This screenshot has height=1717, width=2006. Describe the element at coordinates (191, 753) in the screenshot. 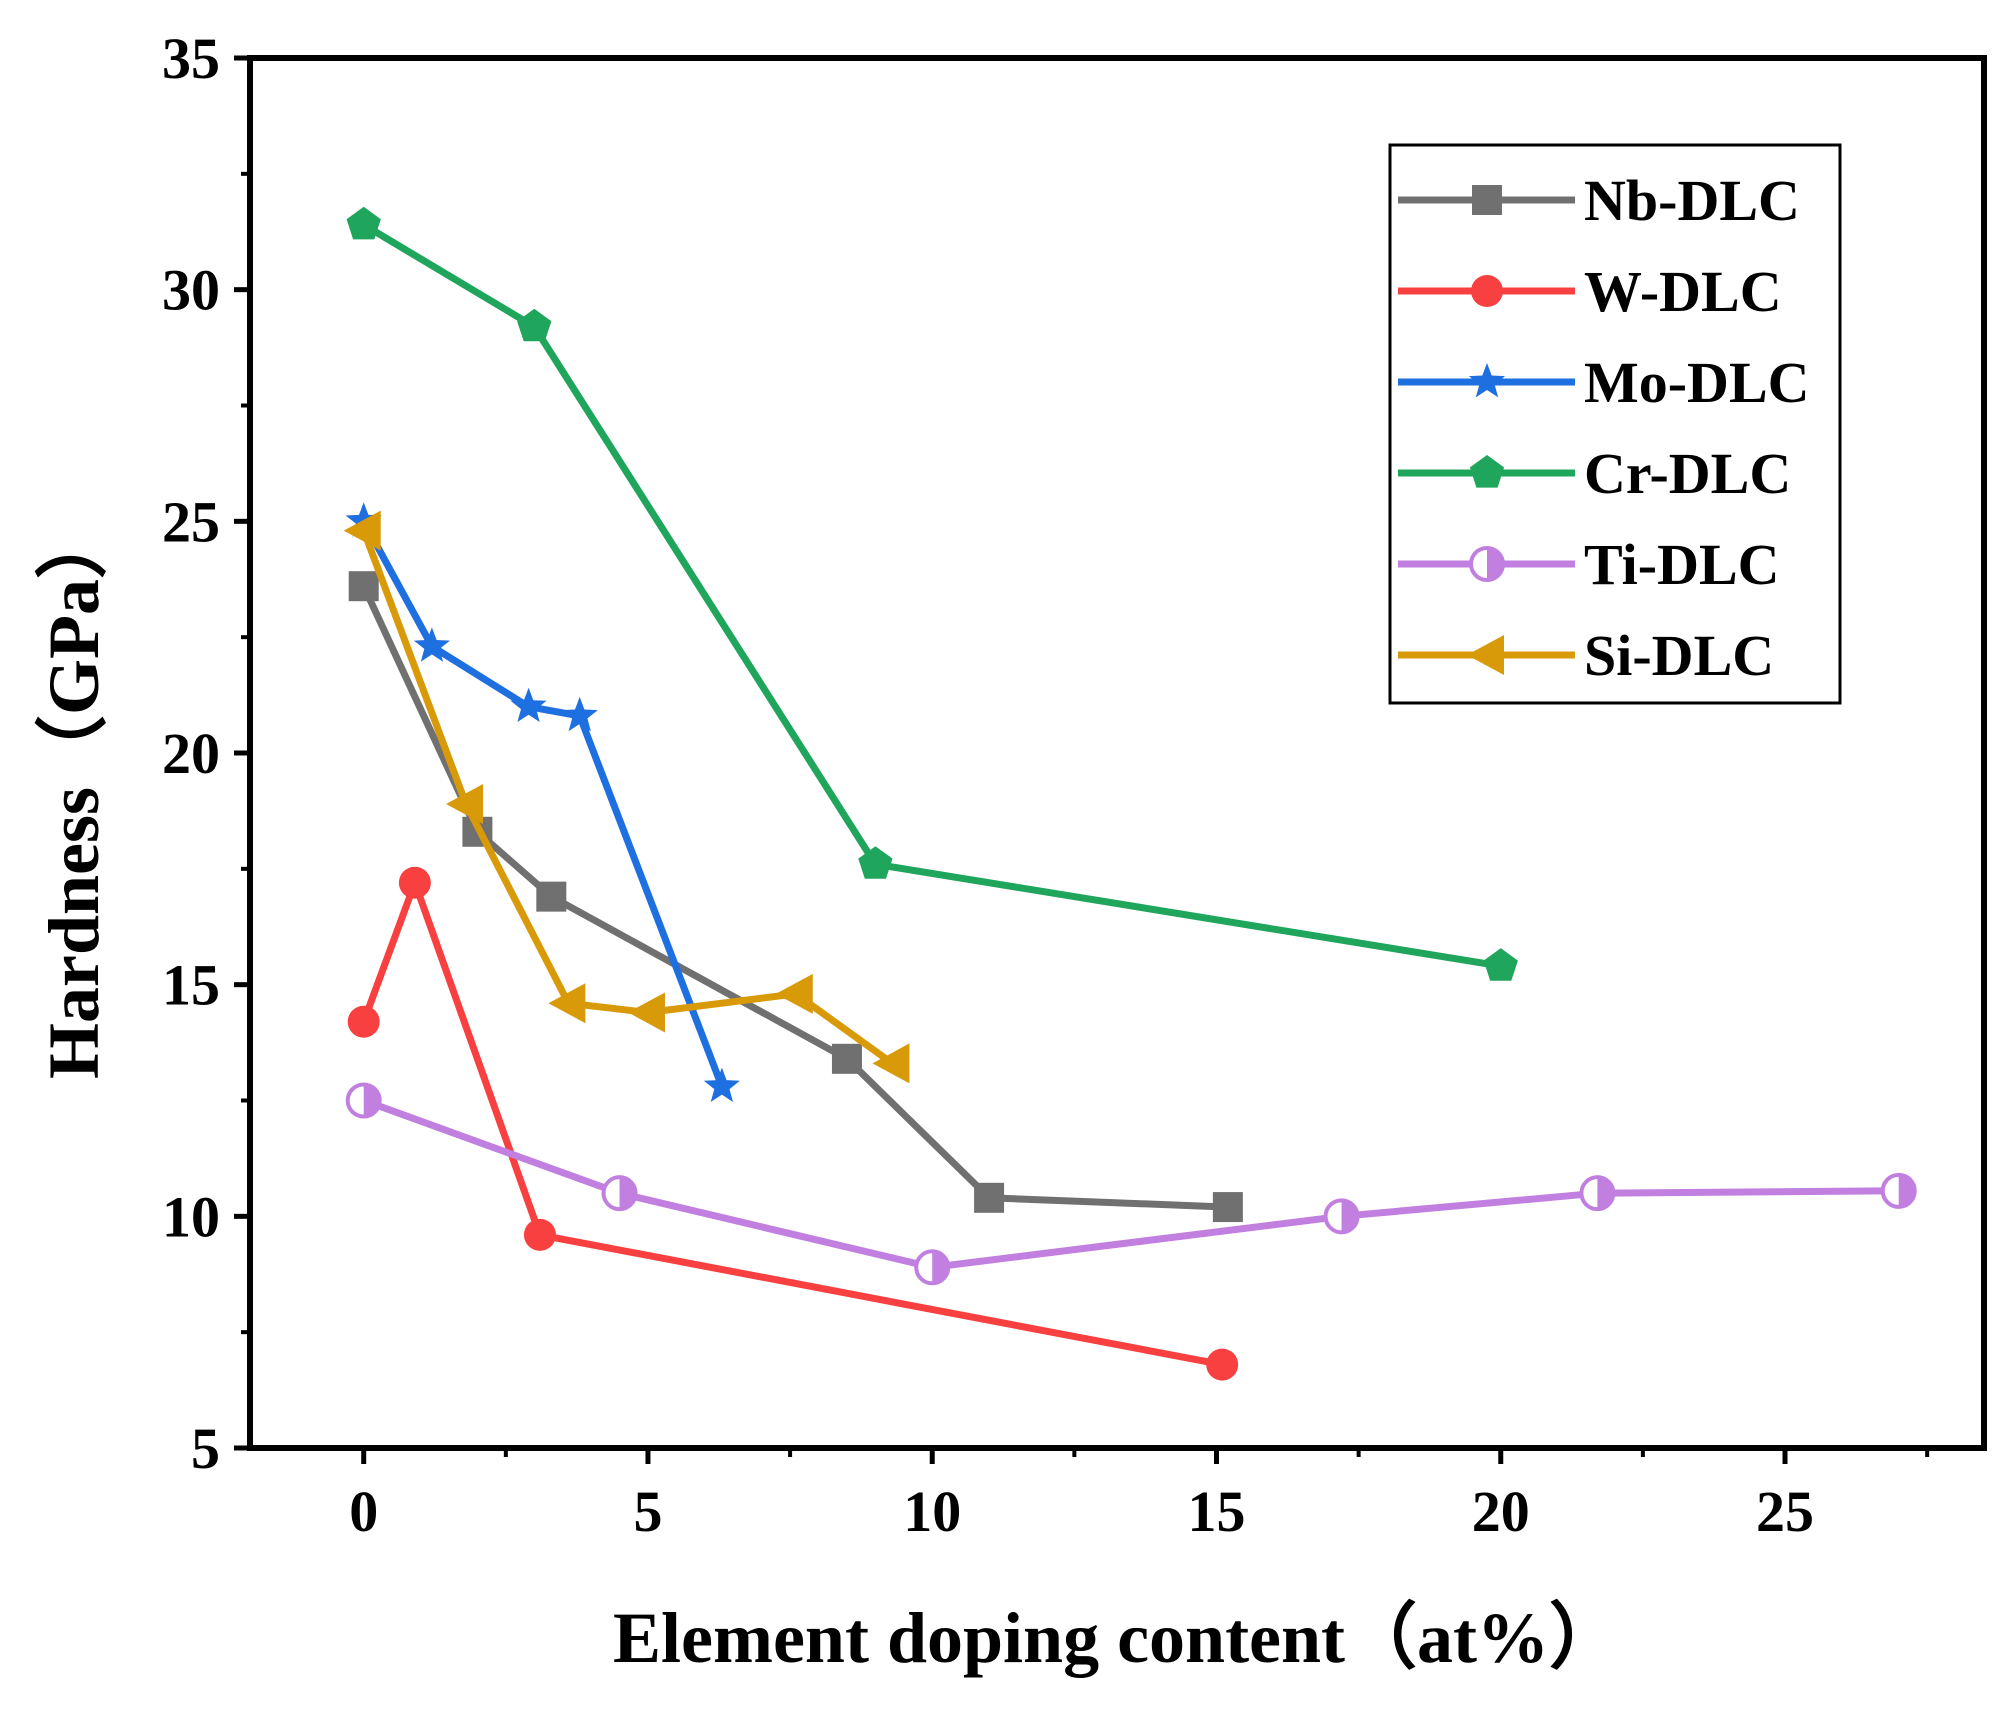

I see `y-tick-label: 20` at that location.